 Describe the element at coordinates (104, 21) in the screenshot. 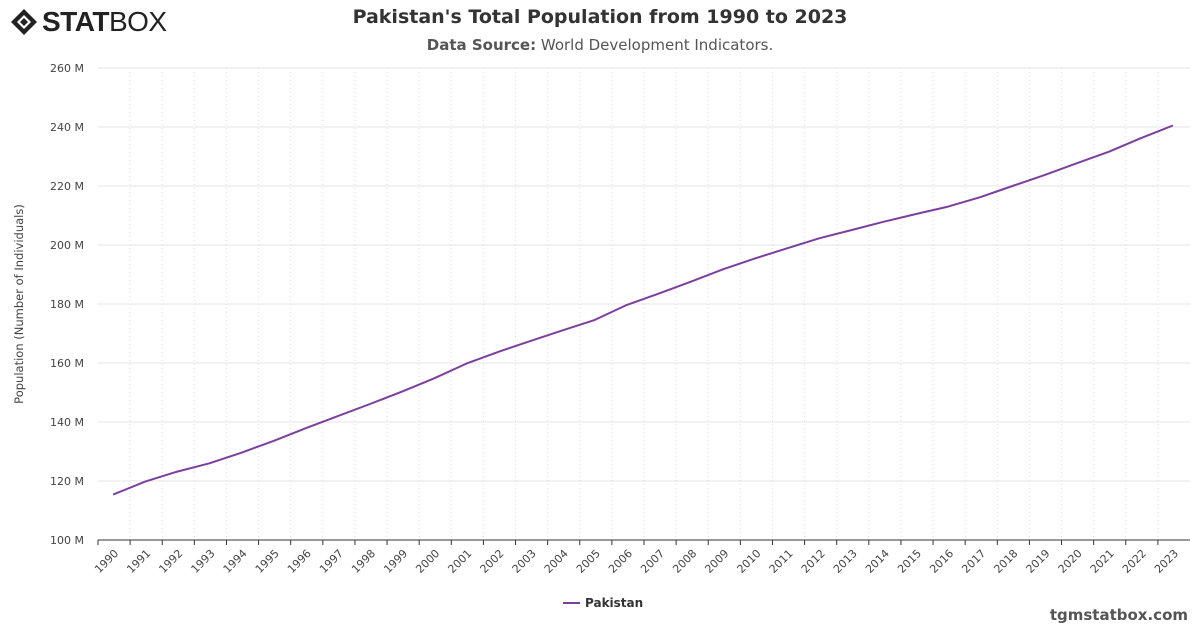

I see `logo-text: STATBOX` at that location.